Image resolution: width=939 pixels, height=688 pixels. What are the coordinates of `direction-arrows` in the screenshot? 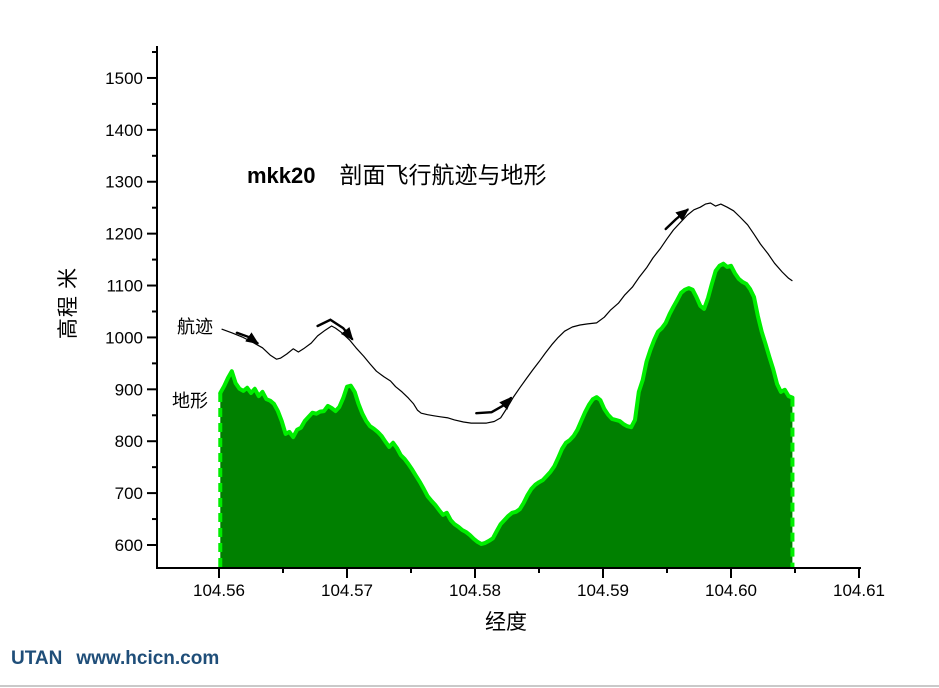 It's located at (462, 311).